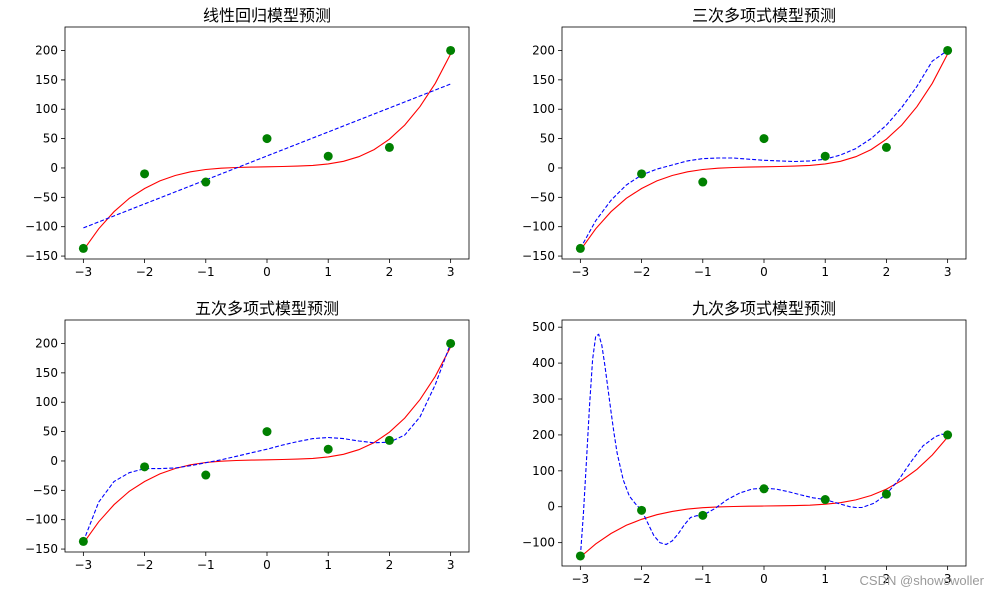 The image size is (998, 594). What do you see at coordinates (543, 399) in the screenshot?
I see `y-tick-label: 300` at bounding box center [543, 399].